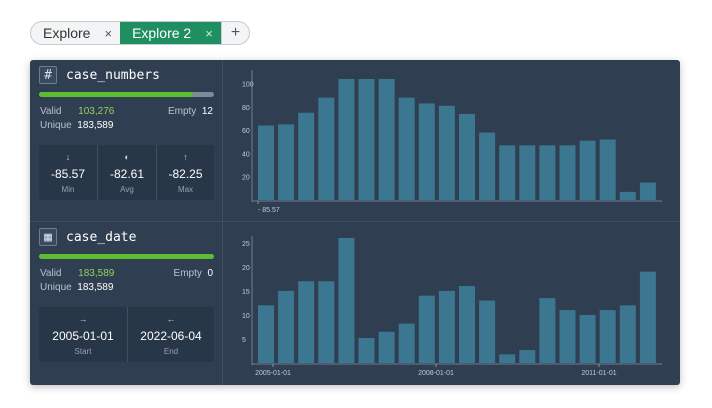  What do you see at coordinates (436, 373) in the screenshot?
I see `x-tick-label: 2008-01-01` at bounding box center [436, 373].